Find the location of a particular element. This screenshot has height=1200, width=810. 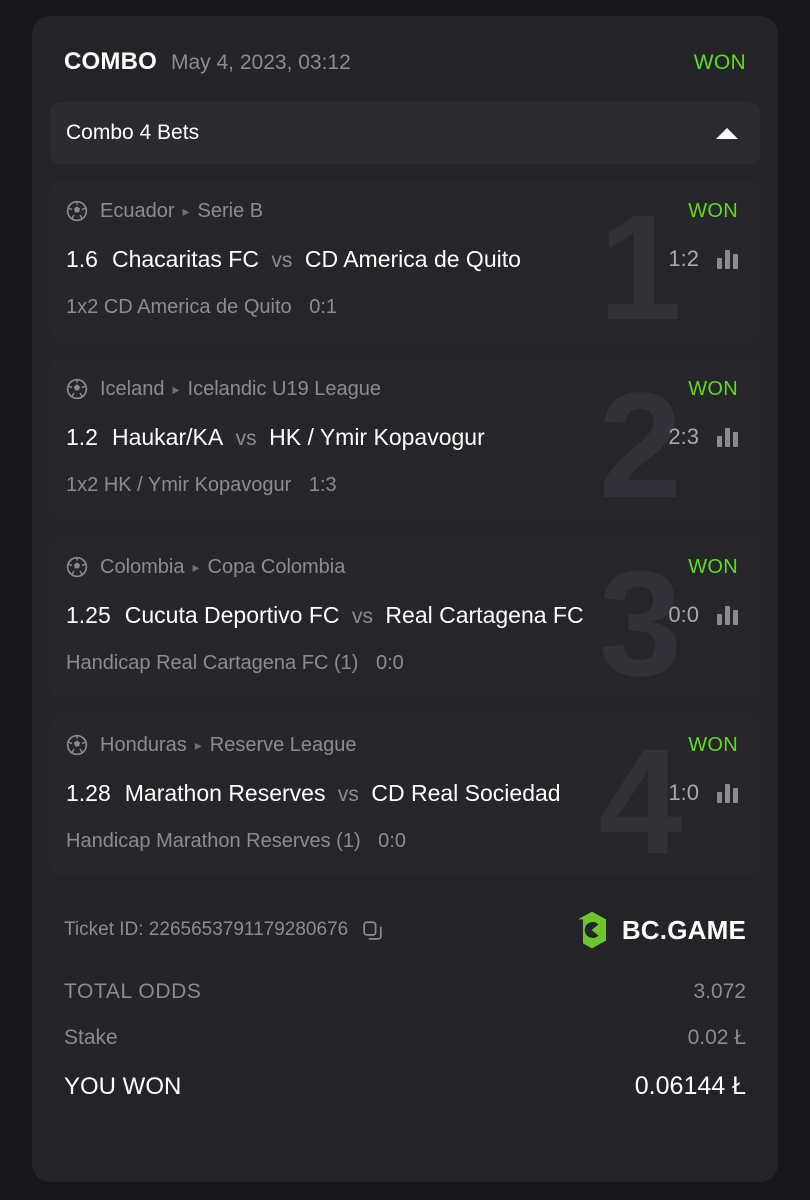

bet-league-text: Colombia ▸ Copa Colombia is located at coordinates (222, 567).